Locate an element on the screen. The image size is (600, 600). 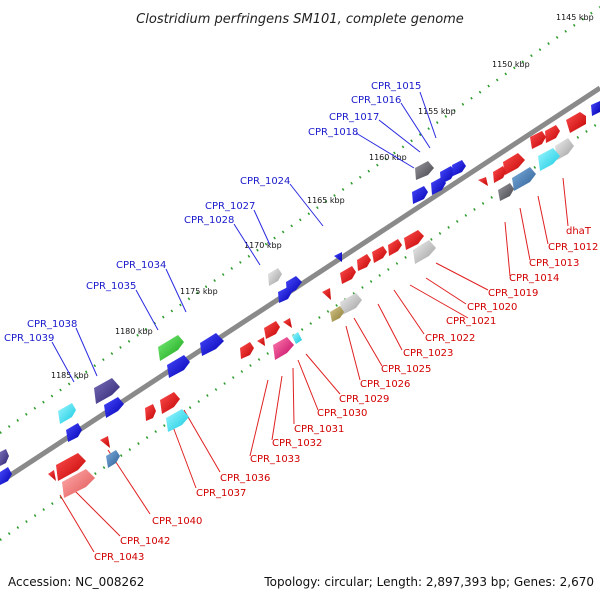
gene-label: CPR_1027 is located at coordinates (230, 206).